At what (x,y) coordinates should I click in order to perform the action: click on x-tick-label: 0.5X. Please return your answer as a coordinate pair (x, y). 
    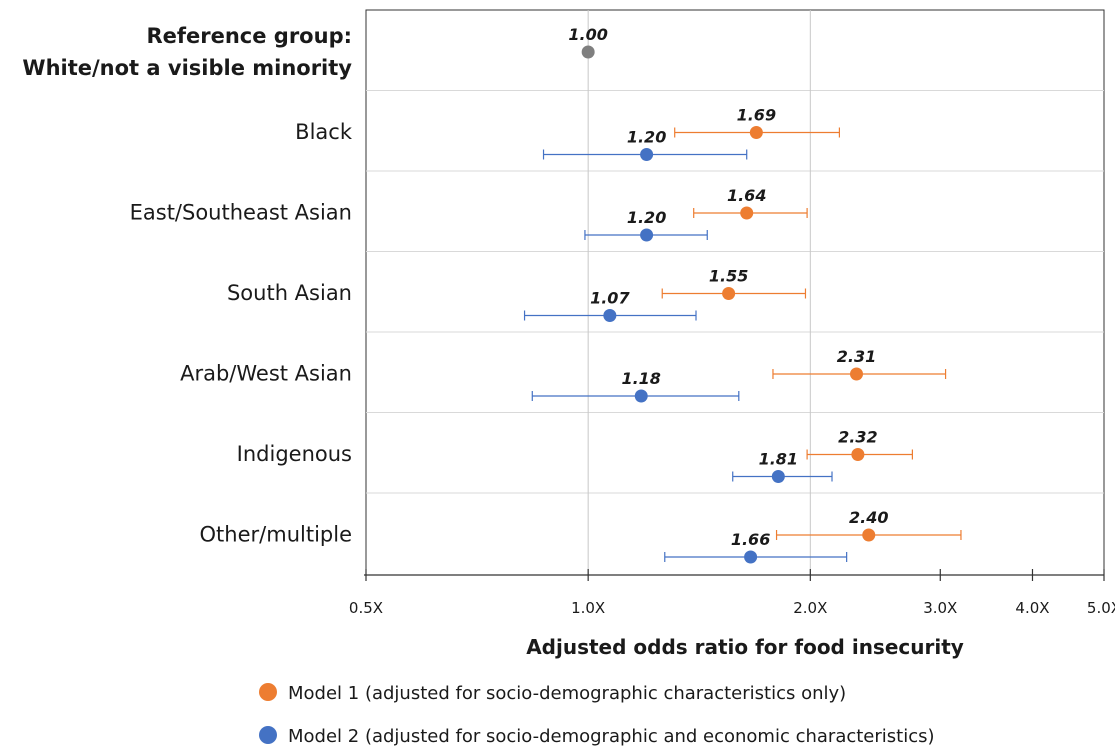
    Looking at the image, I should click on (366, 608).